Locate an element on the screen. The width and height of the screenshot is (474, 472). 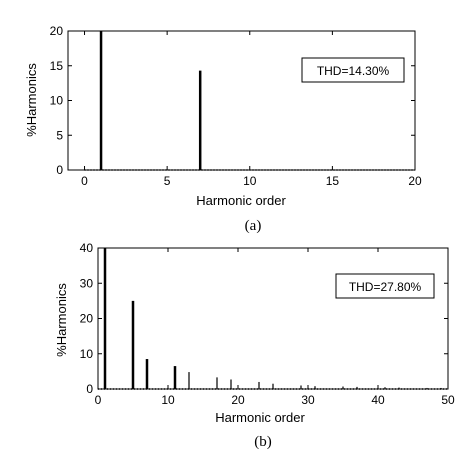
chart-b-ylabel: %Harmonics is located at coordinates (61, 320).